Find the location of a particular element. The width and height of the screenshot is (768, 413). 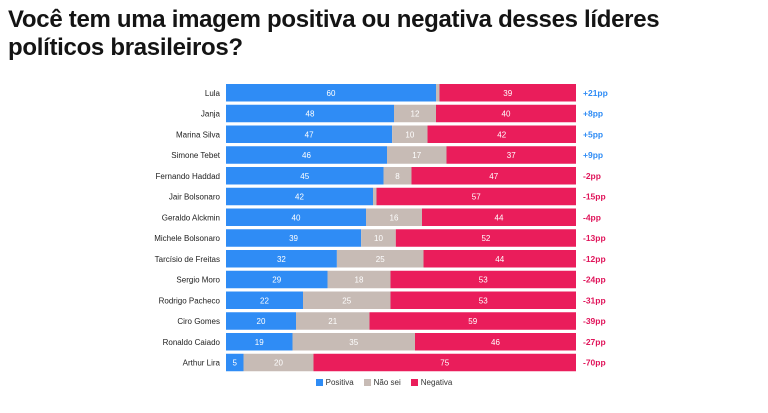

value-label-negativa-simone-tebet: 37 is located at coordinates (511, 155).